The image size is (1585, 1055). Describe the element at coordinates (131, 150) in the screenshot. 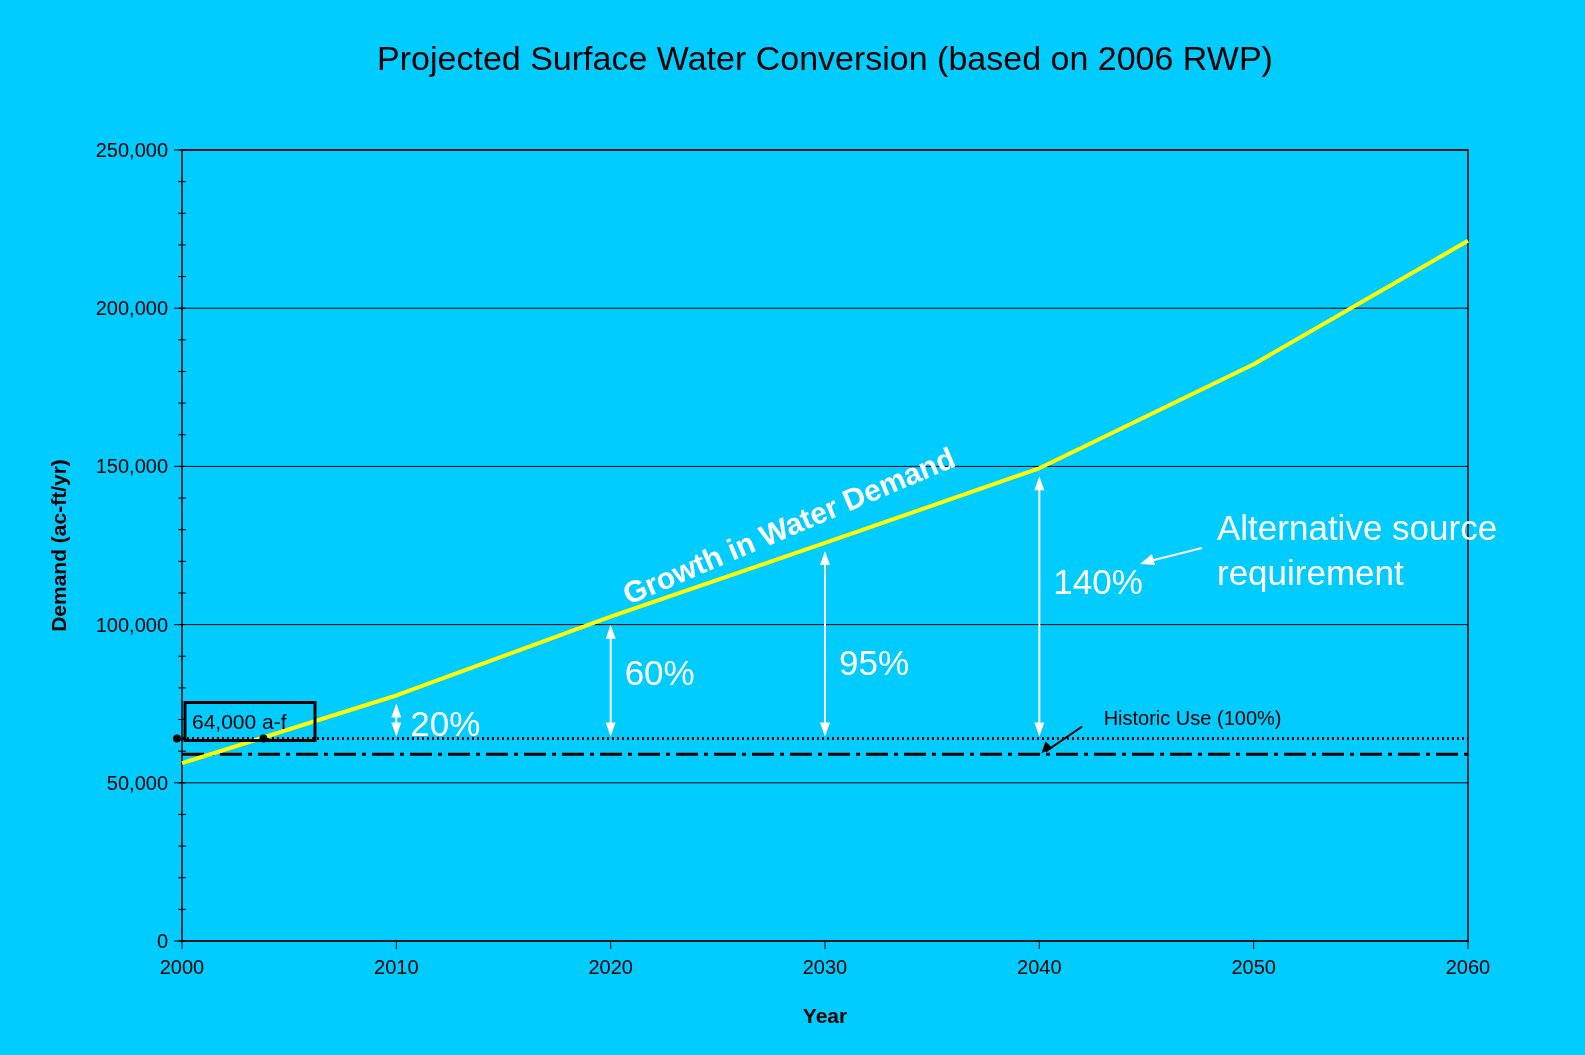

I see `y-tick-label: 250,000` at that location.